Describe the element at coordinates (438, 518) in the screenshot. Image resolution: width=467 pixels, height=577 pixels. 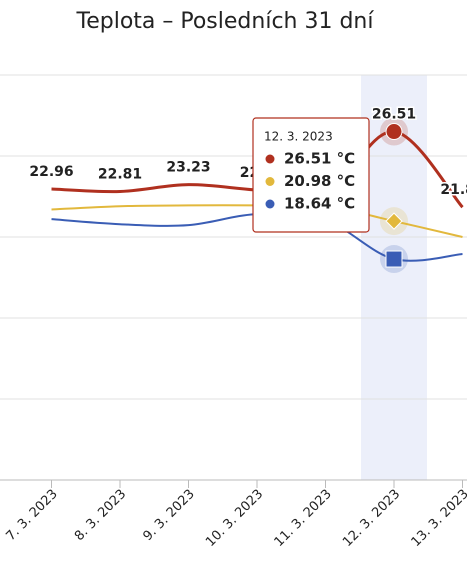
I see `x-tick-label: 13. 3. 2023` at that location.